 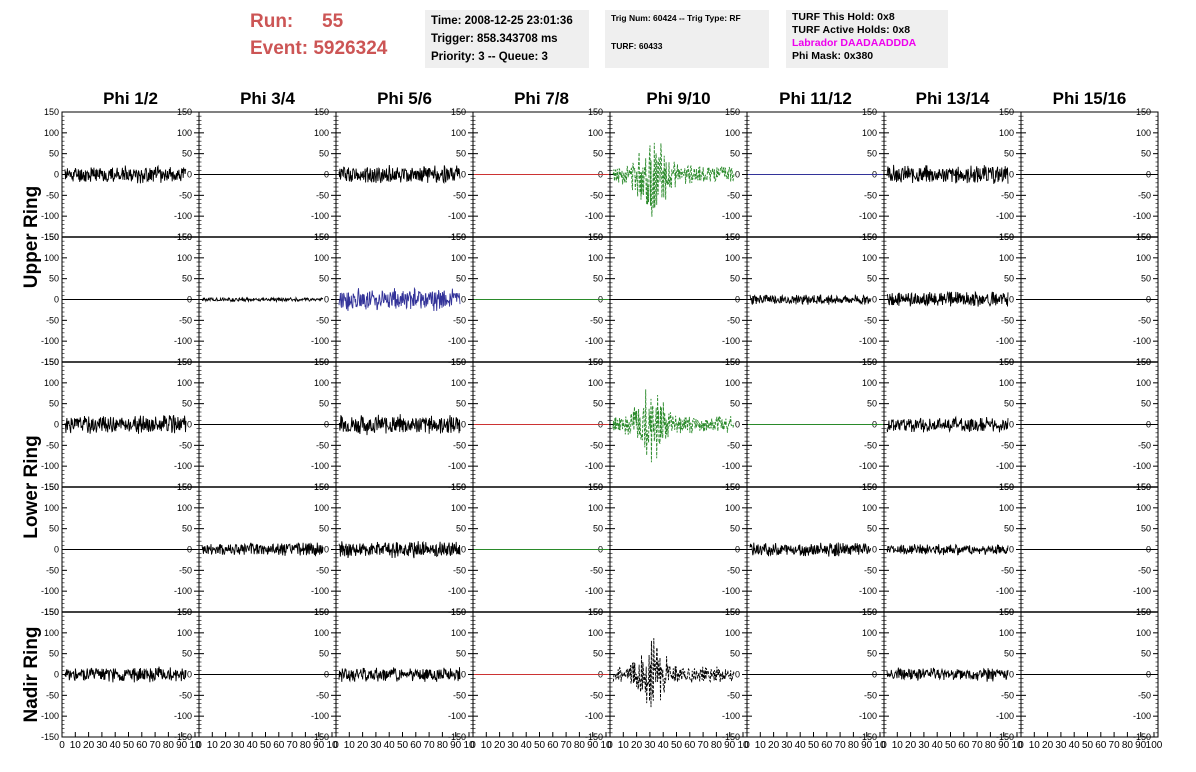 What do you see at coordinates (404, 98) in the screenshot?
I see `column-header: Phi 5/6` at bounding box center [404, 98].